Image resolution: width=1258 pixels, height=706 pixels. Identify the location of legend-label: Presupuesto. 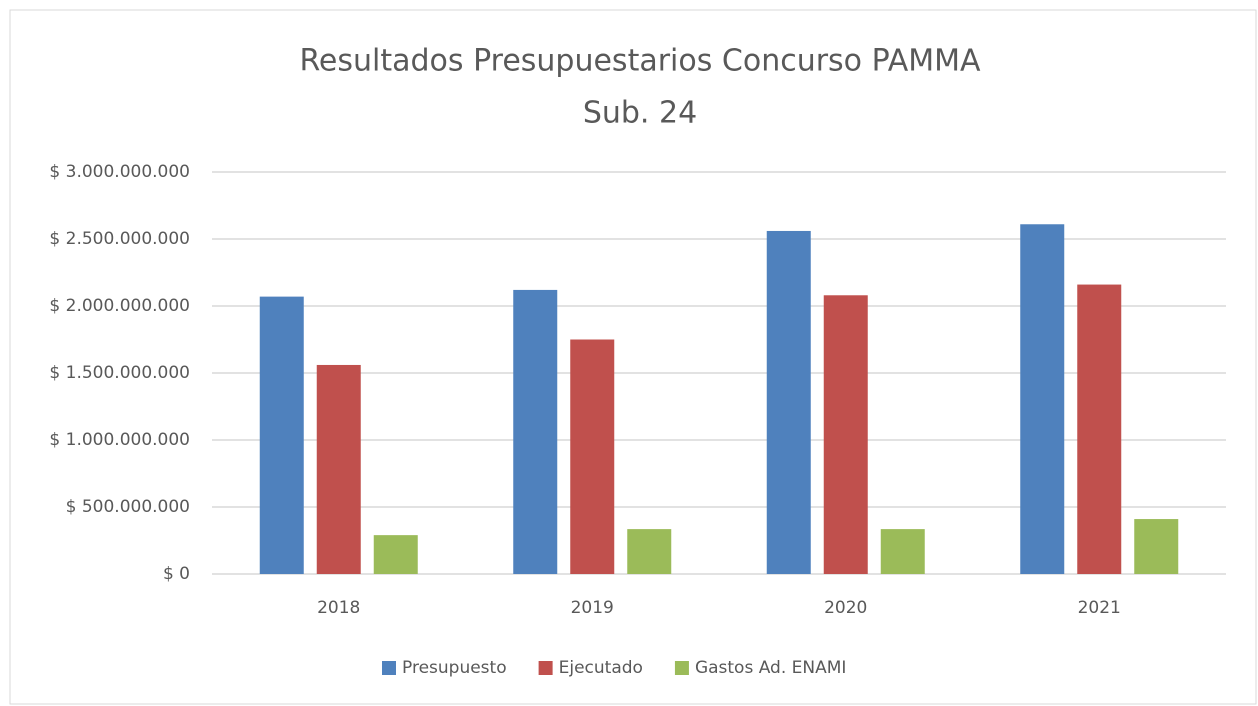
(454, 668).